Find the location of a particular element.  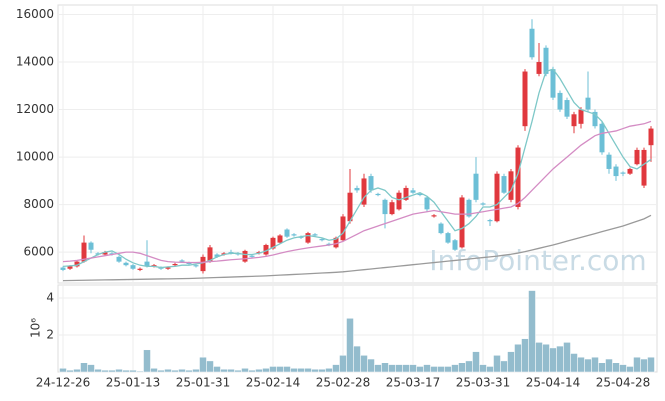

x-tick-label: 24-12-26 is located at coordinates (63, 383).